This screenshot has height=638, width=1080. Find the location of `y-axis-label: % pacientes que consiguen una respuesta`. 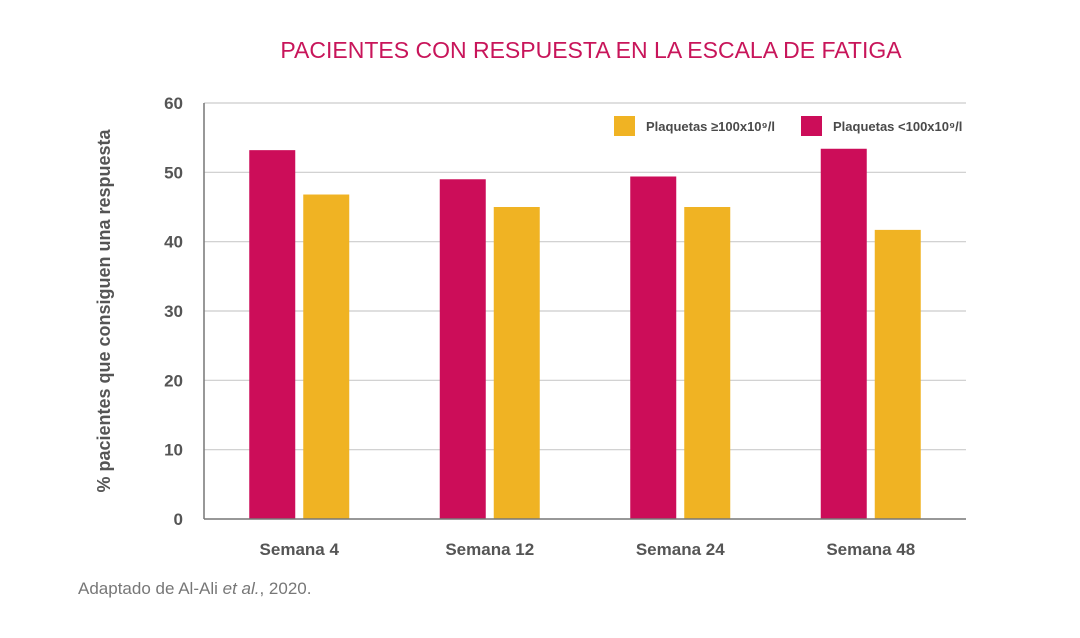

y-axis-label: % pacientes que consiguen una respuesta is located at coordinates (104, 310).